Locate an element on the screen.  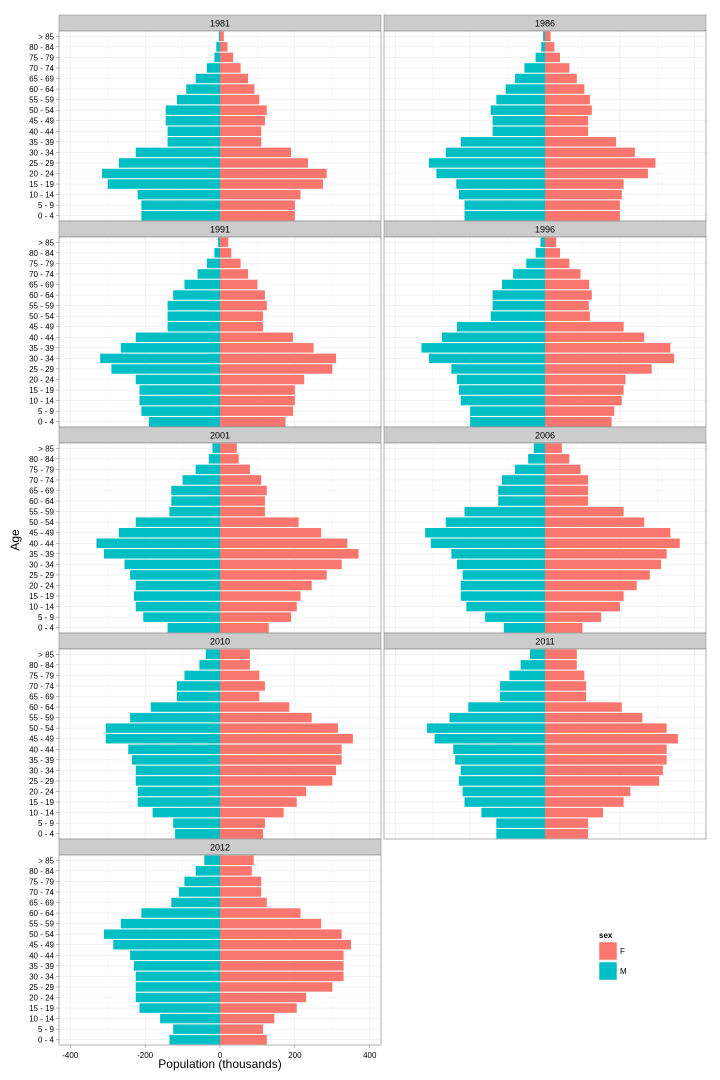
y-tick-label: 80 - 84 is located at coordinates (41, 871).